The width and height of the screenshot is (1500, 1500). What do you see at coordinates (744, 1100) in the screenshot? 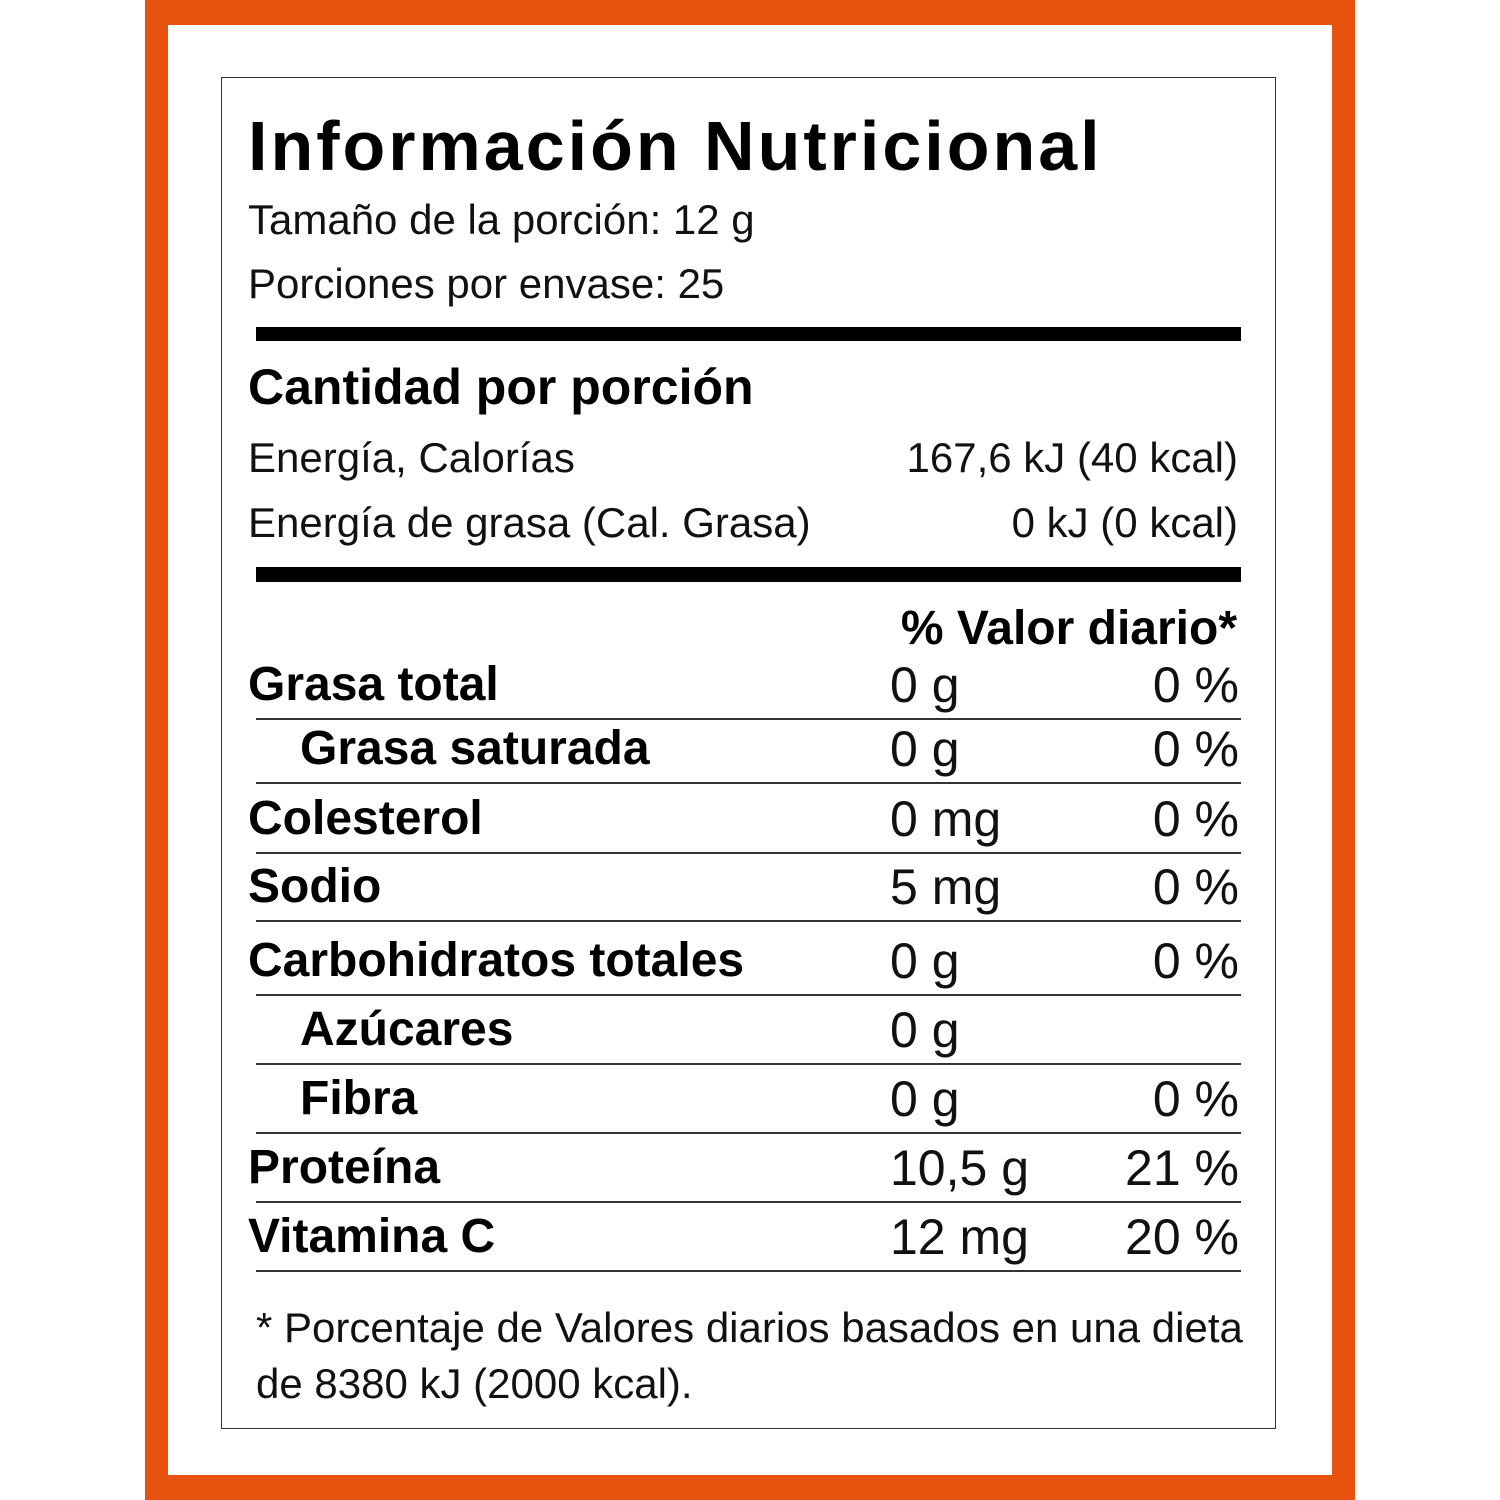
I see `nutrient-row: Fibra 0 g 0 %` at bounding box center [744, 1100].